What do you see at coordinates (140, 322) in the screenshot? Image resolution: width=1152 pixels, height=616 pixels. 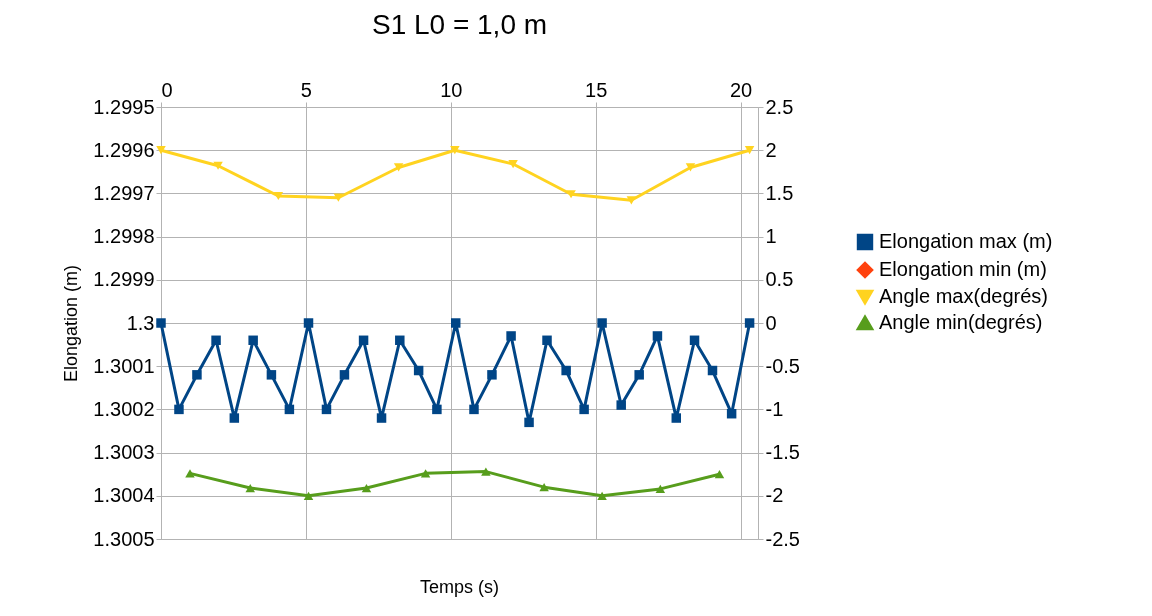 I see `y-tick-label: 1.3` at bounding box center [140, 322].